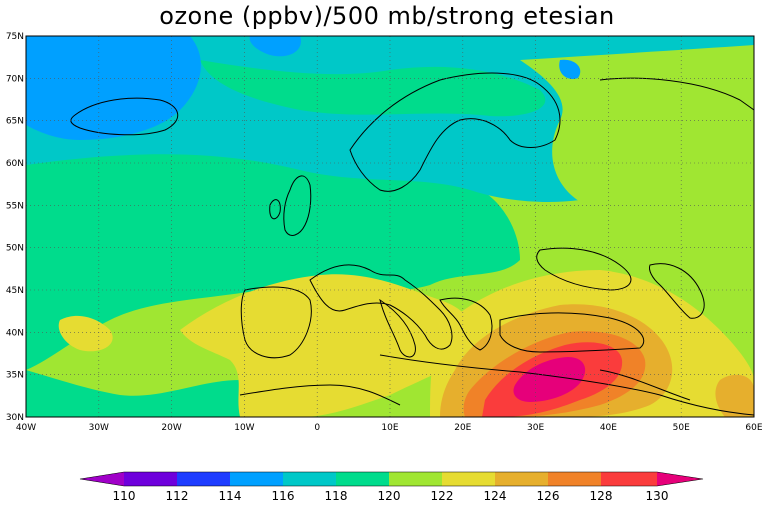 The width and height of the screenshot is (774, 509). I want to click on field-120-south, so click(135, 393).